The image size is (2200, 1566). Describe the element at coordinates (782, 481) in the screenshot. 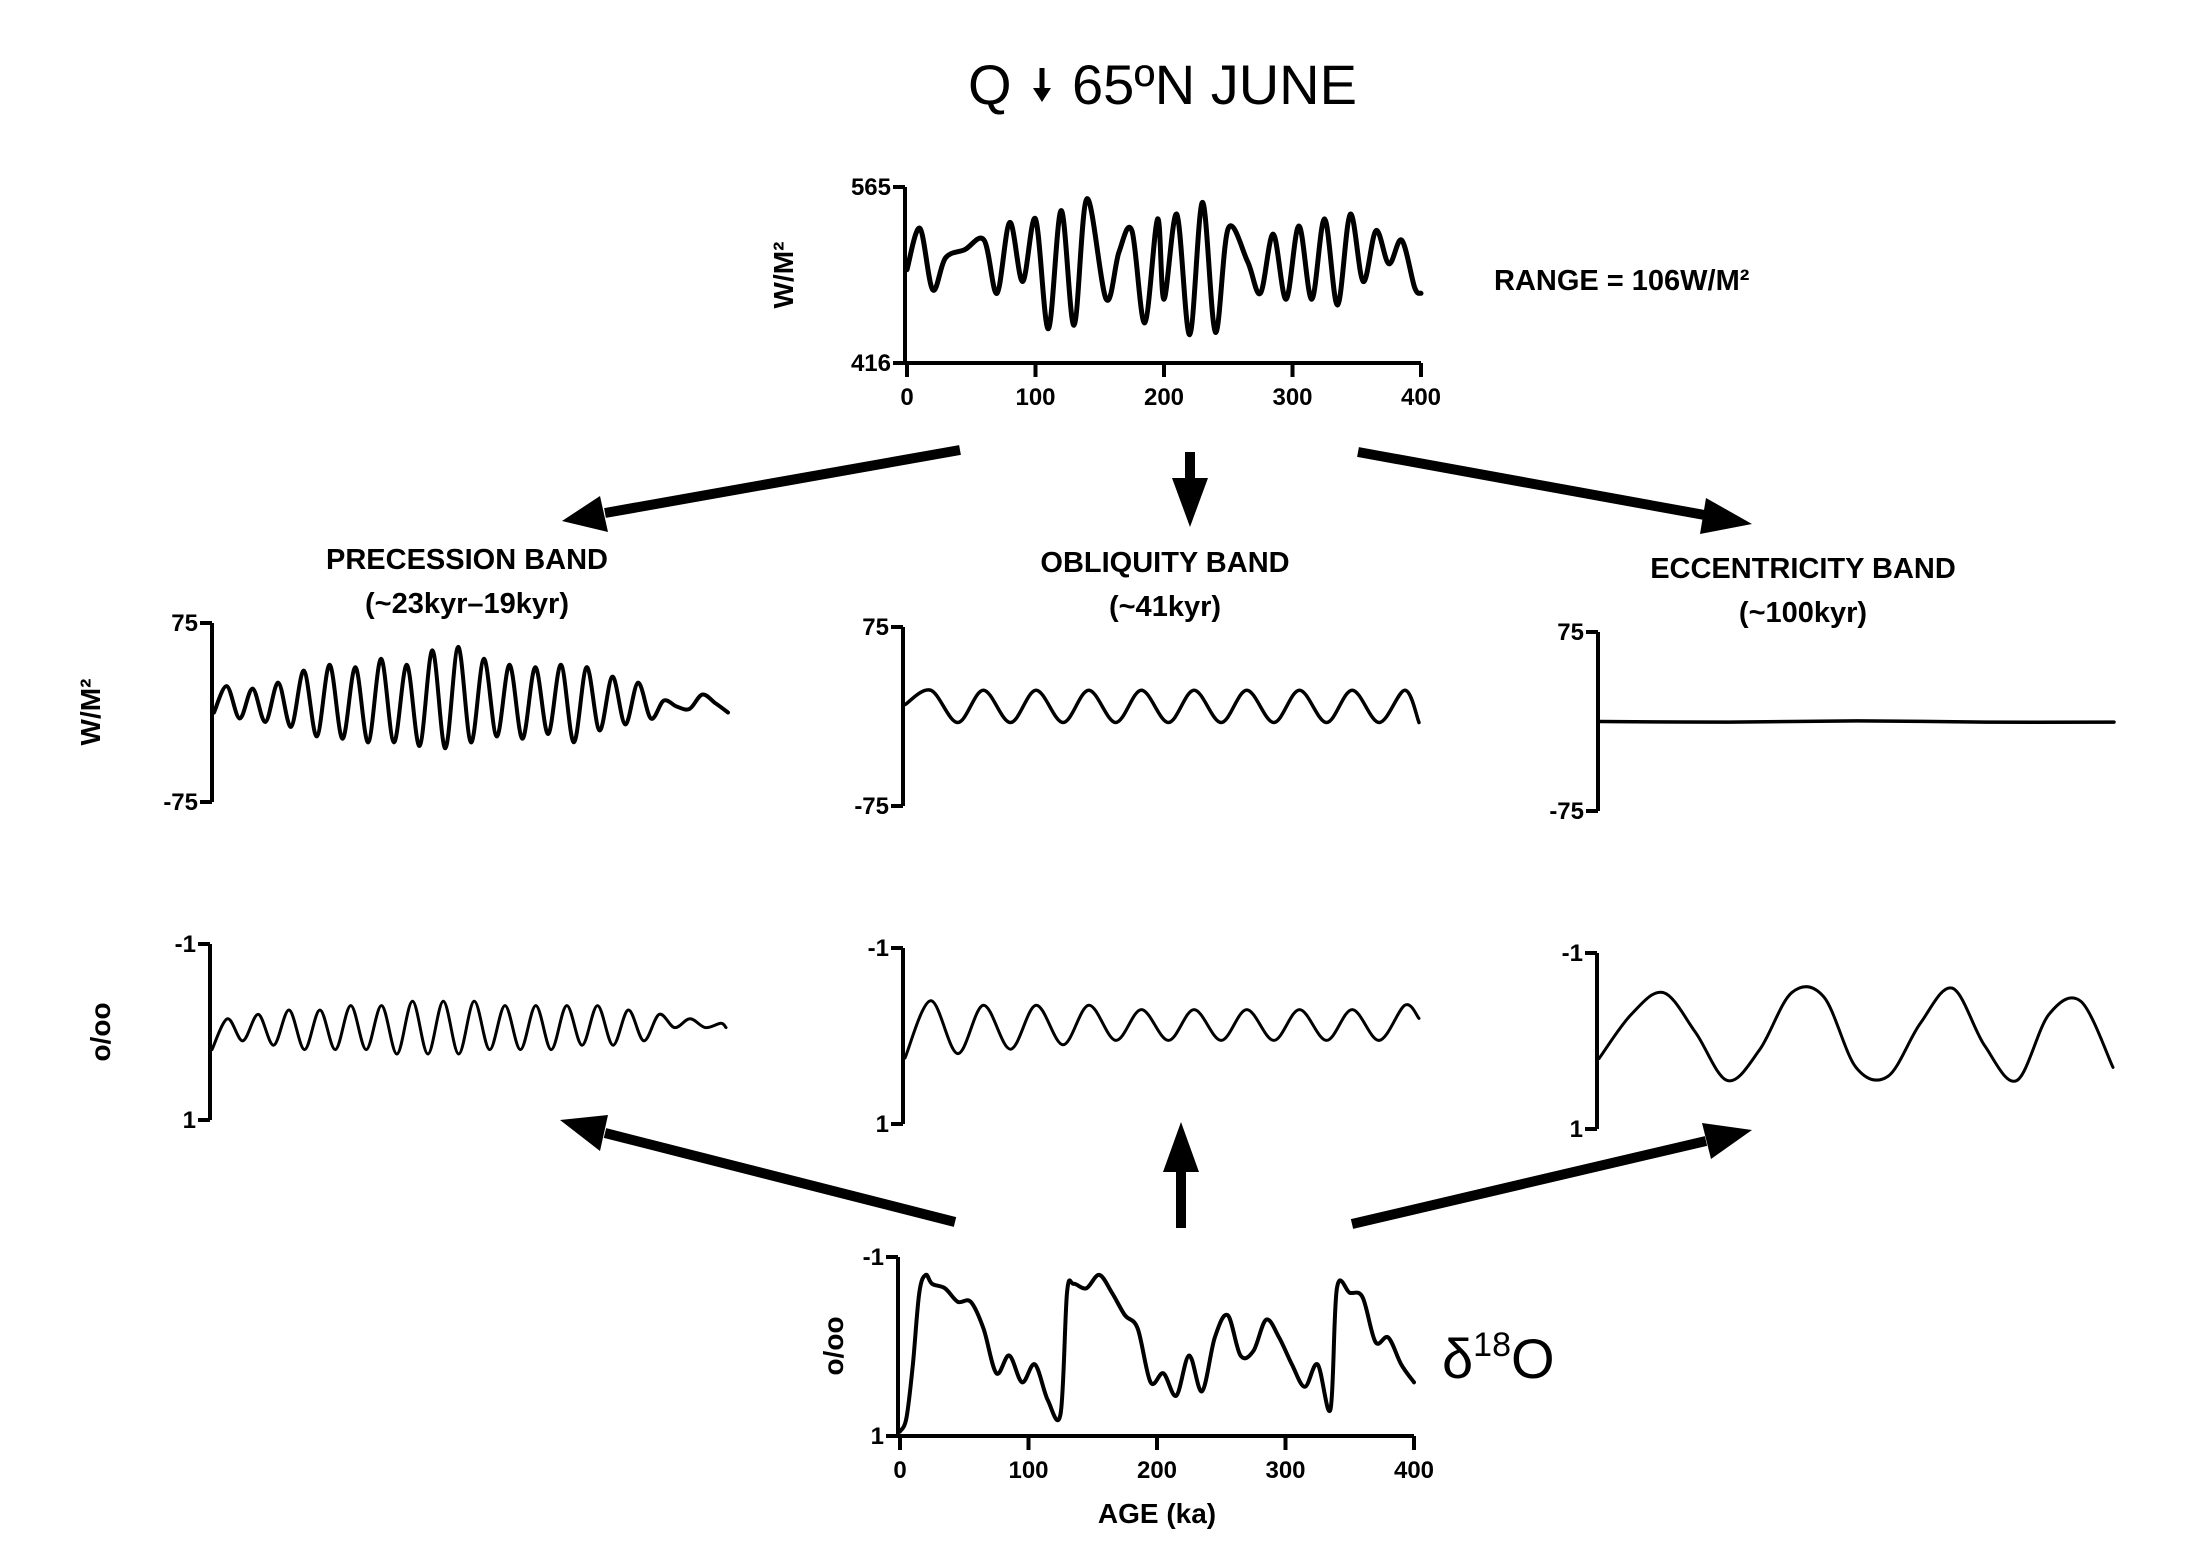

I see `arrow-to-precession-shaft` at that location.